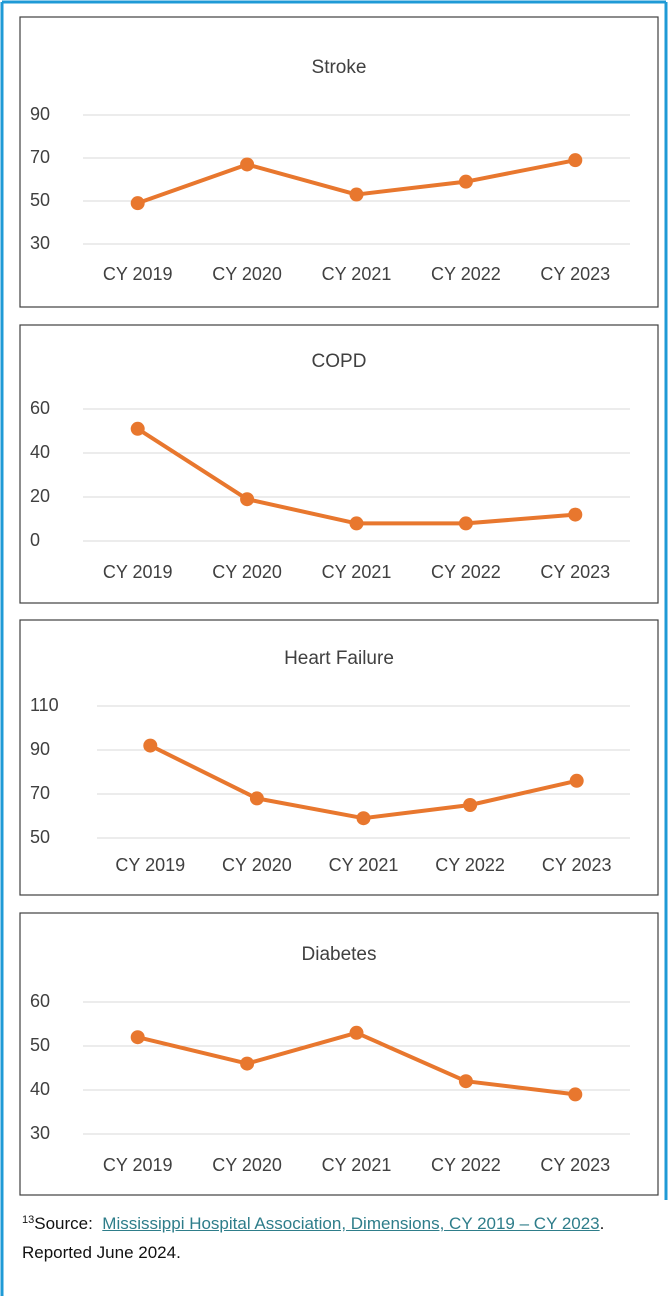  I want to click on footnote-number: 13, so click(28, 1220).